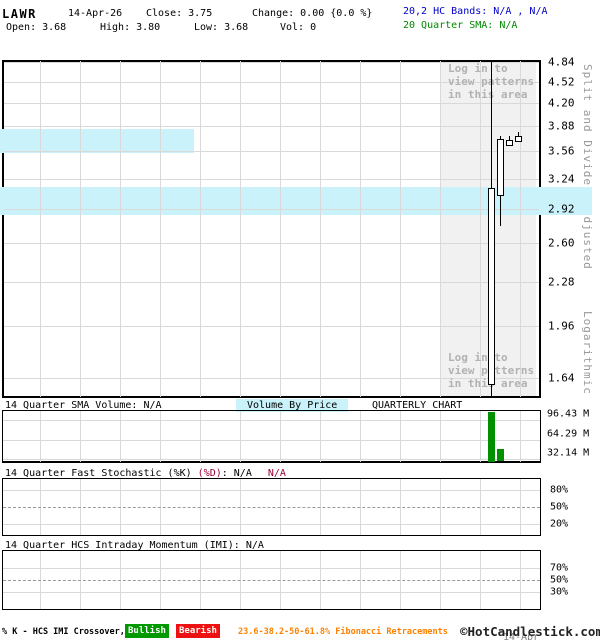 The width and height of the screenshot is (600, 640). Describe the element at coordinates (561, 126) in the screenshot. I see `price-tick-label: 3.88` at that location.